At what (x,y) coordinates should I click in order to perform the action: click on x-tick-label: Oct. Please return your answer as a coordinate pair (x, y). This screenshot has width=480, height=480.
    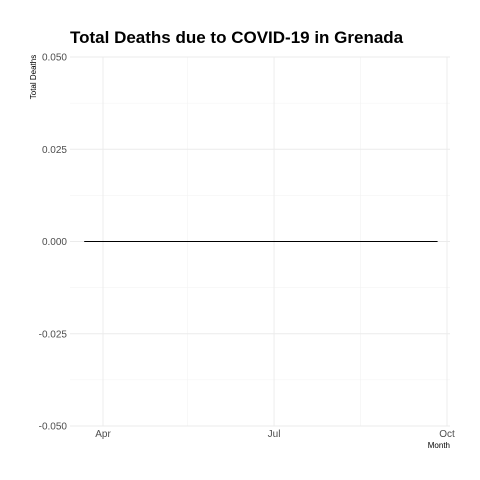
    Looking at the image, I should click on (447, 434).